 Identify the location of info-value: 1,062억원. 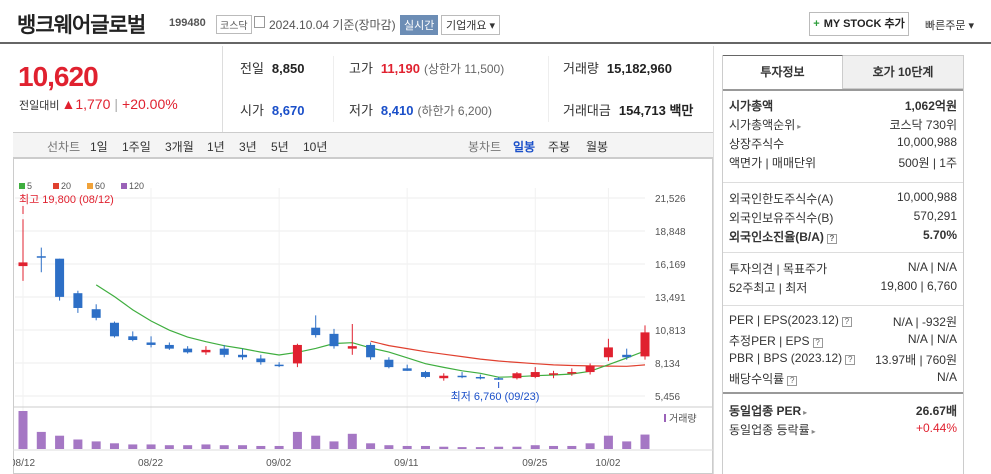
(930, 106).